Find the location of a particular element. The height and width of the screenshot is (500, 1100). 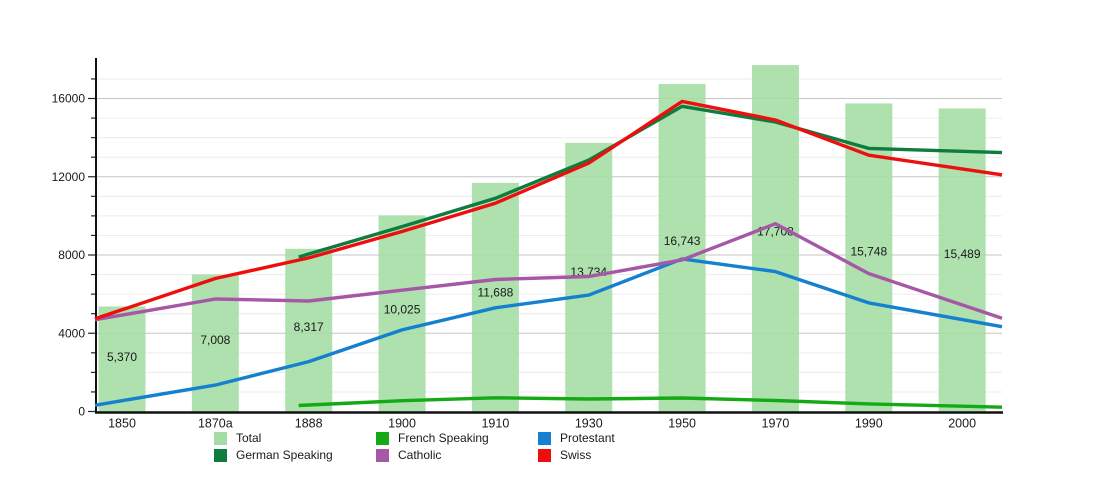

bar-value-label: 5,370 is located at coordinates (122, 357).